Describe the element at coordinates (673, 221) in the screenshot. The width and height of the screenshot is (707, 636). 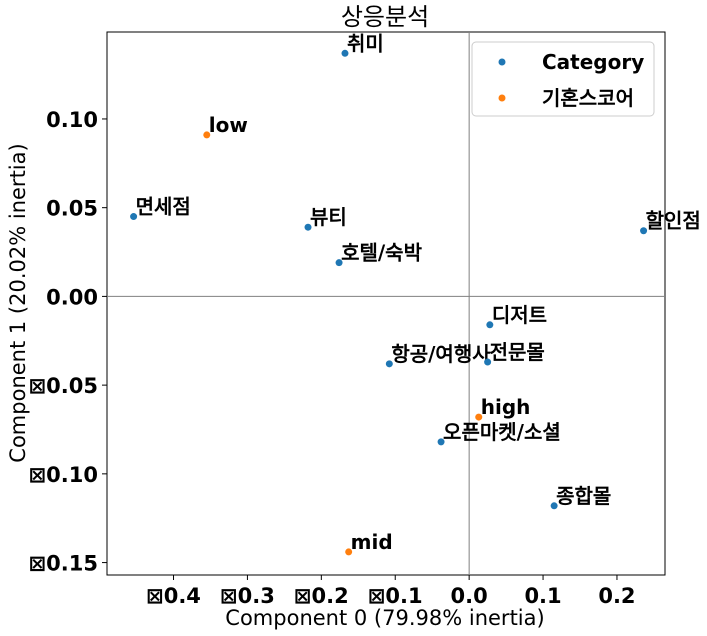
I see `point-label: 할인점` at that location.